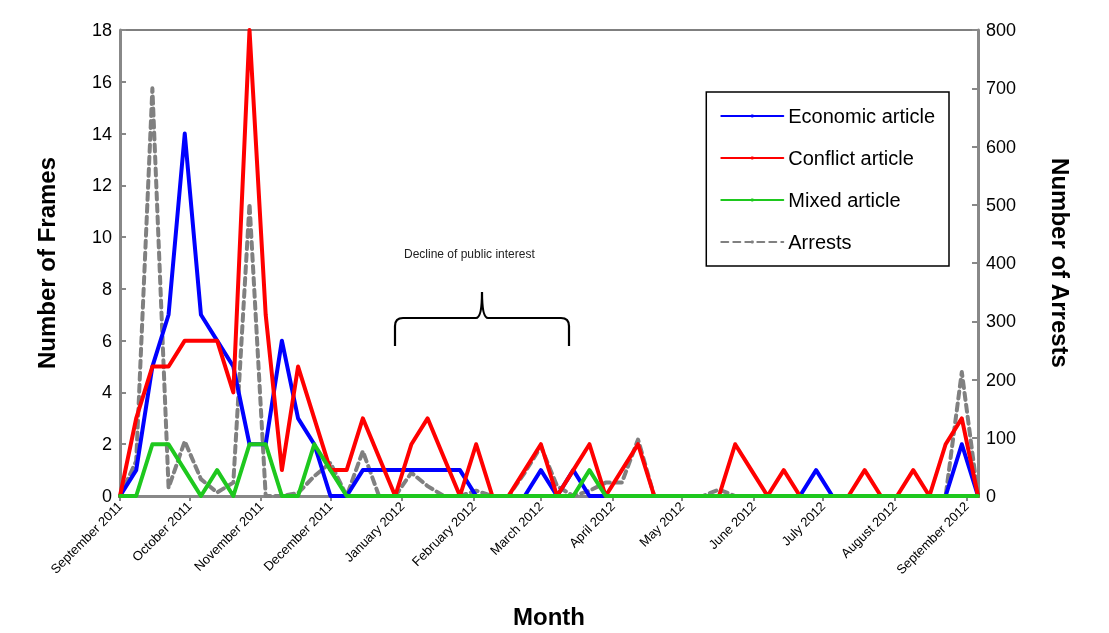 This screenshot has width=1109, height=633. I want to click on legend-label: Arrests, so click(820, 242).